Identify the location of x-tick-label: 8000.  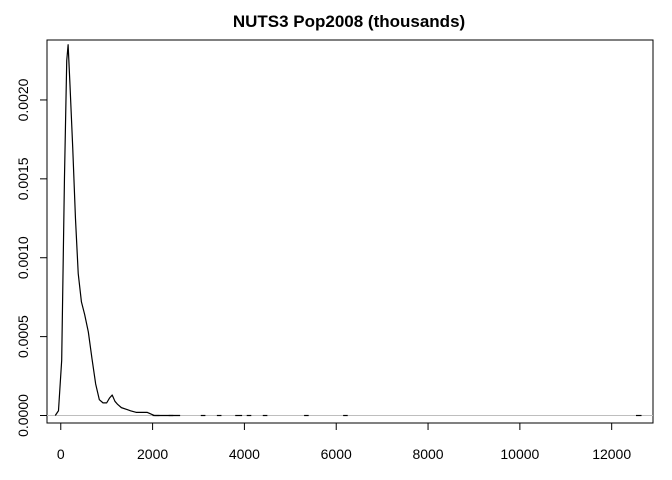
(427, 454).